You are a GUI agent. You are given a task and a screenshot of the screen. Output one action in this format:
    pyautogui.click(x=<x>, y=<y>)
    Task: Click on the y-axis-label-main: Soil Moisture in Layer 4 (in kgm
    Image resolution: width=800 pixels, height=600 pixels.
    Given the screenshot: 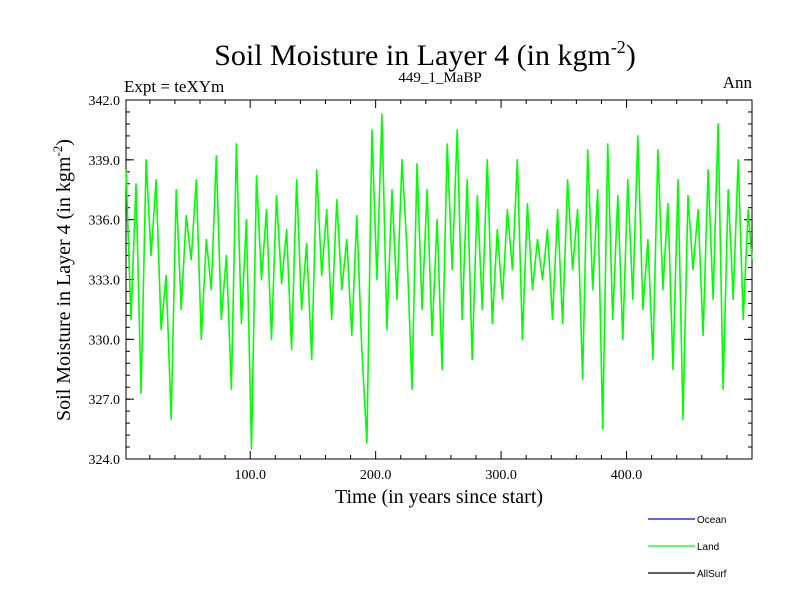 What is the action you would take?
    pyautogui.click(x=64, y=288)
    